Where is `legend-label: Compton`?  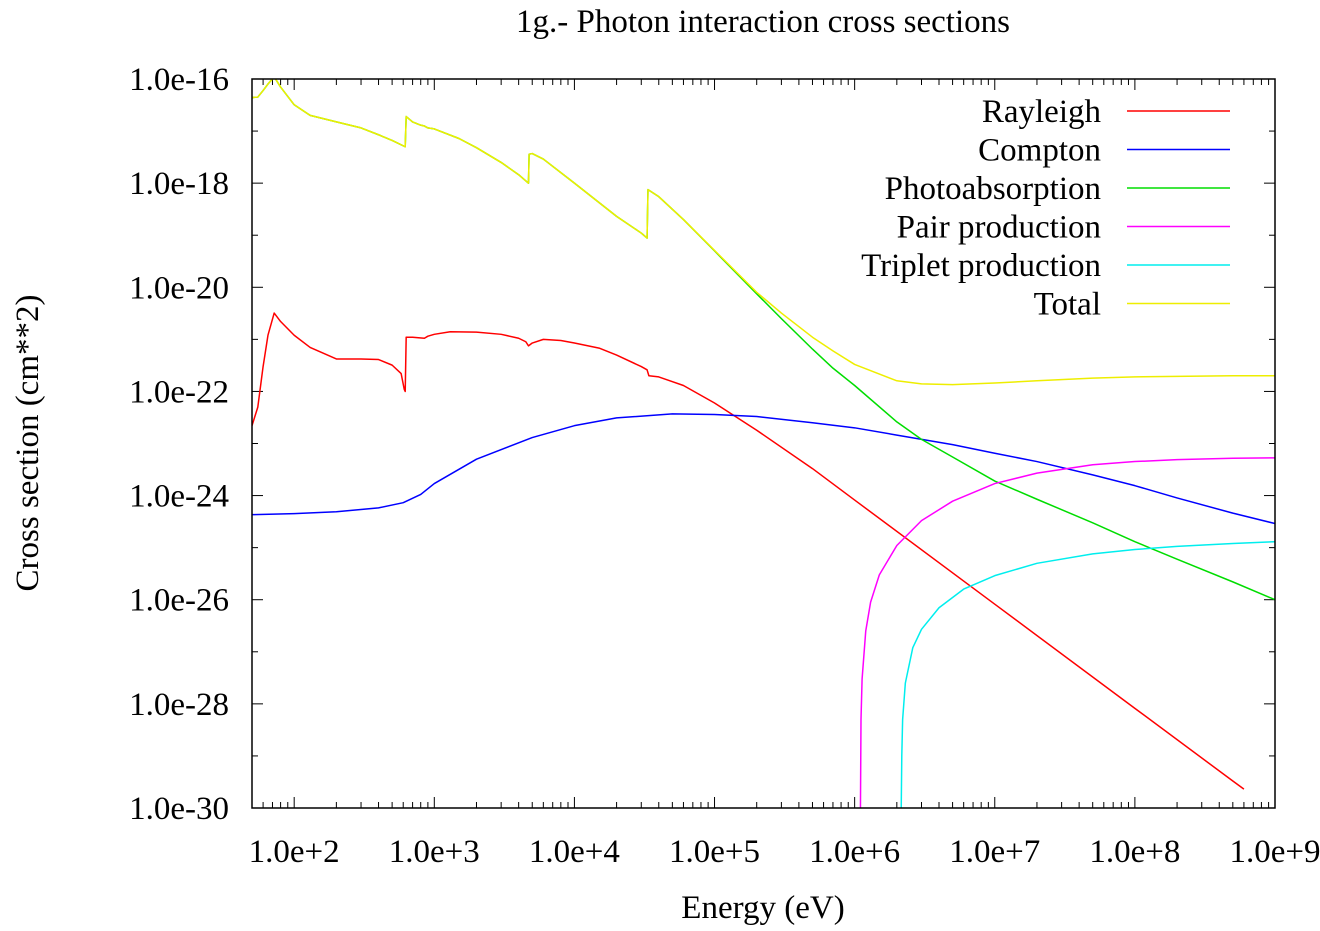 legend-label: Compton is located at coordinates (1039, 151).